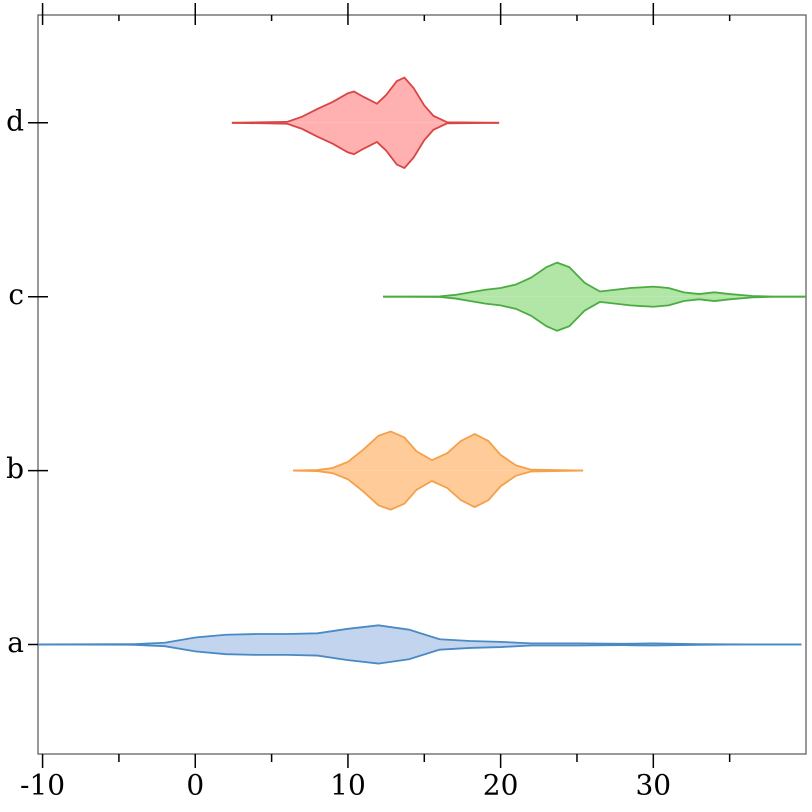 Image resolution: width=812 pixels, height=812 pixels. I want to click on y-tick-label: d, so click(15, 120).